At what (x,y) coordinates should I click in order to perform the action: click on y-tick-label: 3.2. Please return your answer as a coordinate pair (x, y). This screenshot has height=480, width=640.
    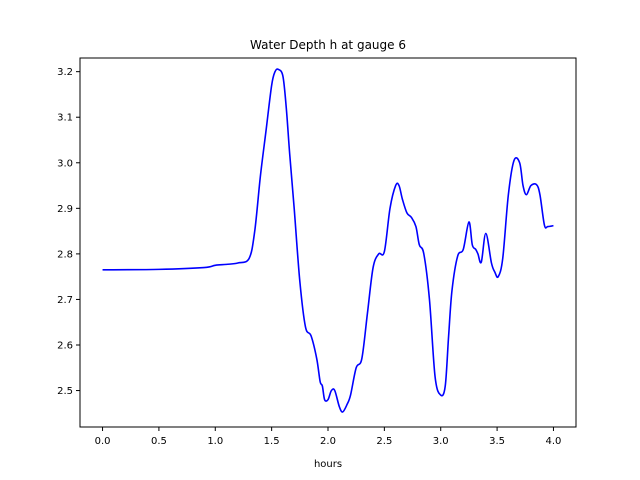
    Looking at the image, I should click on (65, 72).